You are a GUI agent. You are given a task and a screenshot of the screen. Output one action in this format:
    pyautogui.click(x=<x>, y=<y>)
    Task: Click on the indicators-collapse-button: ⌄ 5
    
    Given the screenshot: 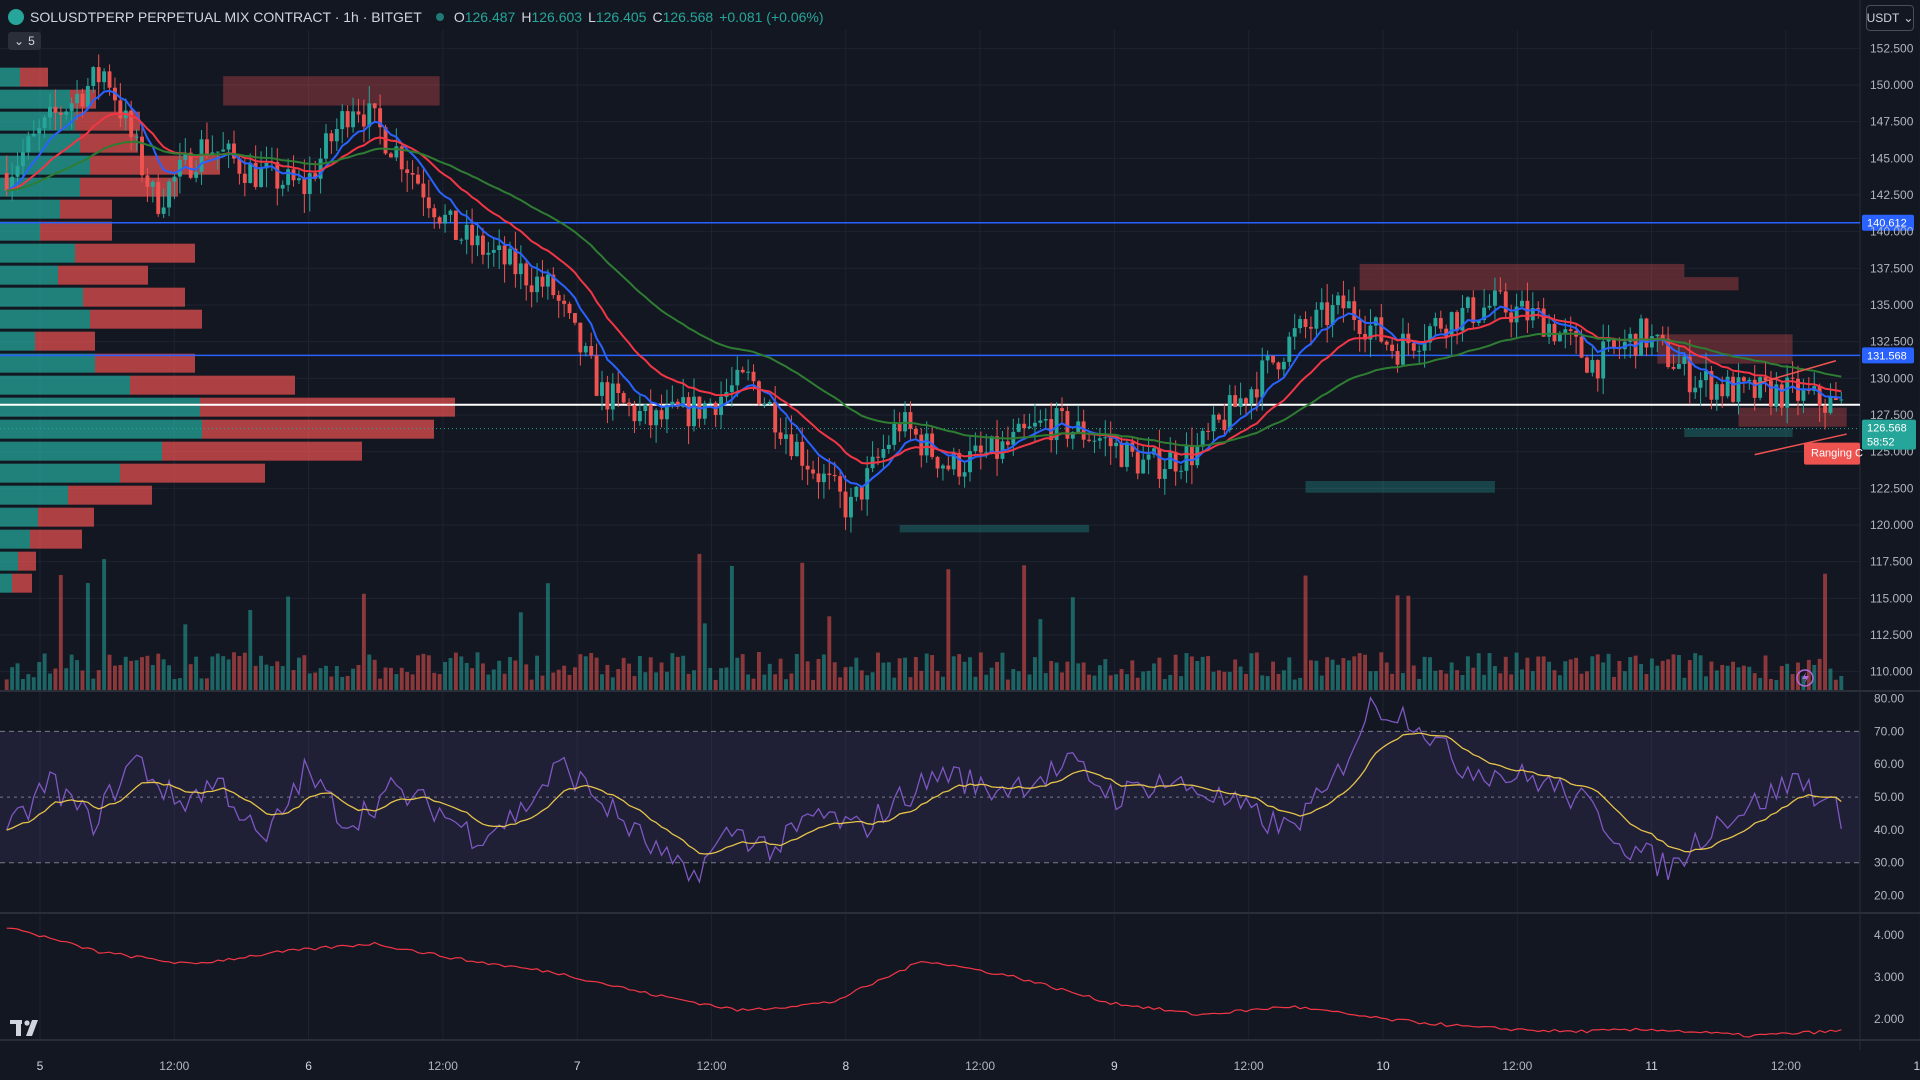 What is the action you would take?
    pyautogui.click(x=24, y=41)
    